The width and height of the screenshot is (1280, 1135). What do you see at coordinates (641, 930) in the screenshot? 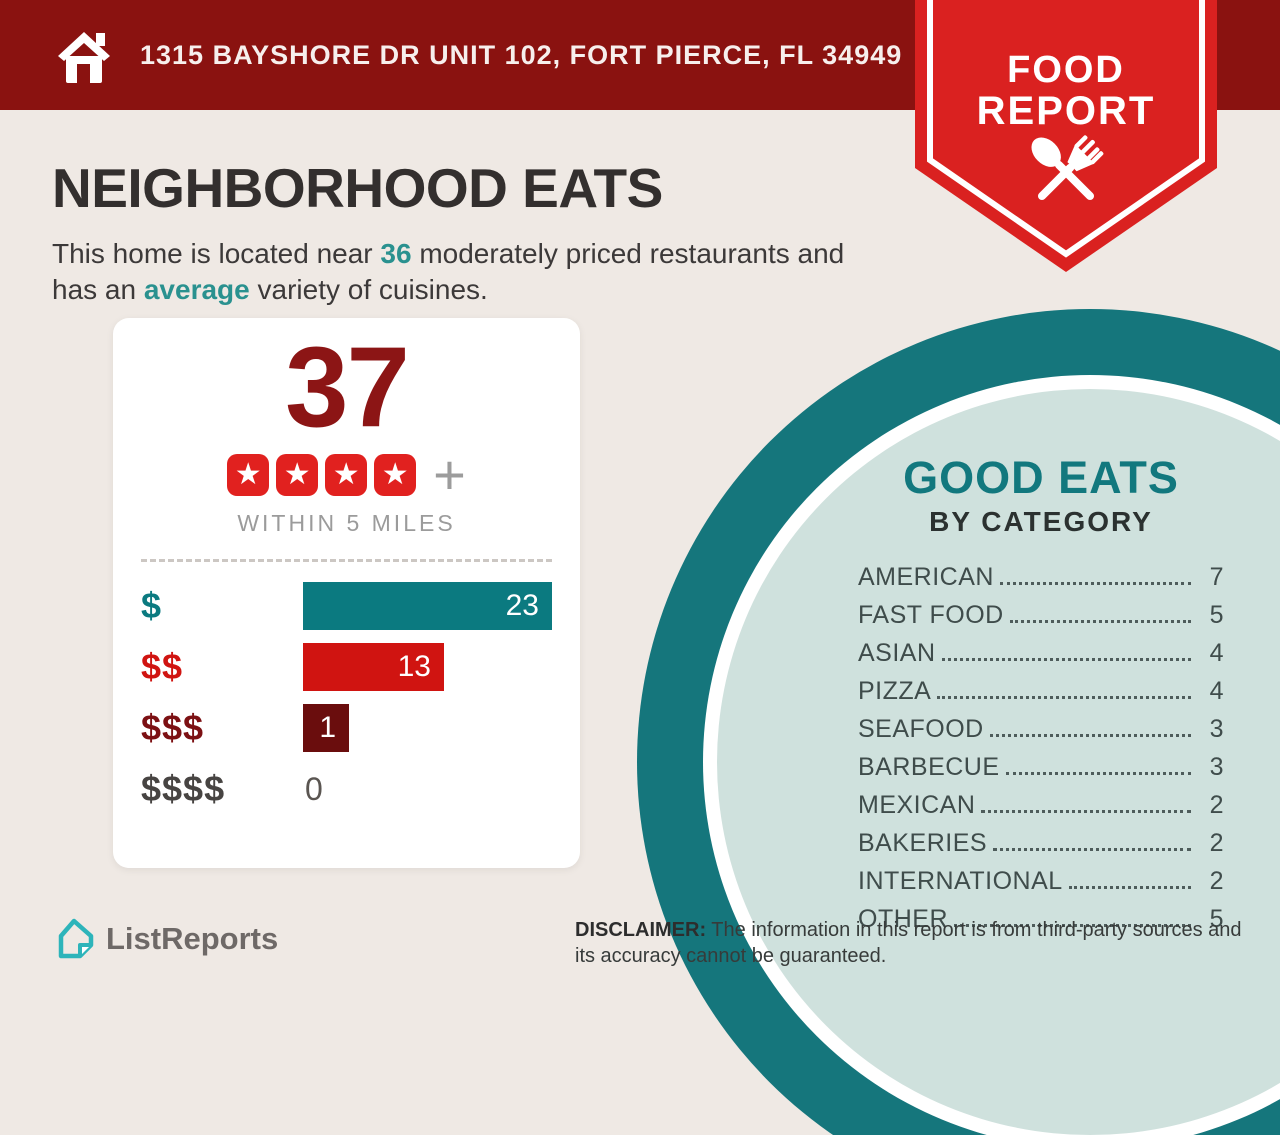
I see `disclaimer-label: DISCLAIMER:` at bounding box center [641, 930].